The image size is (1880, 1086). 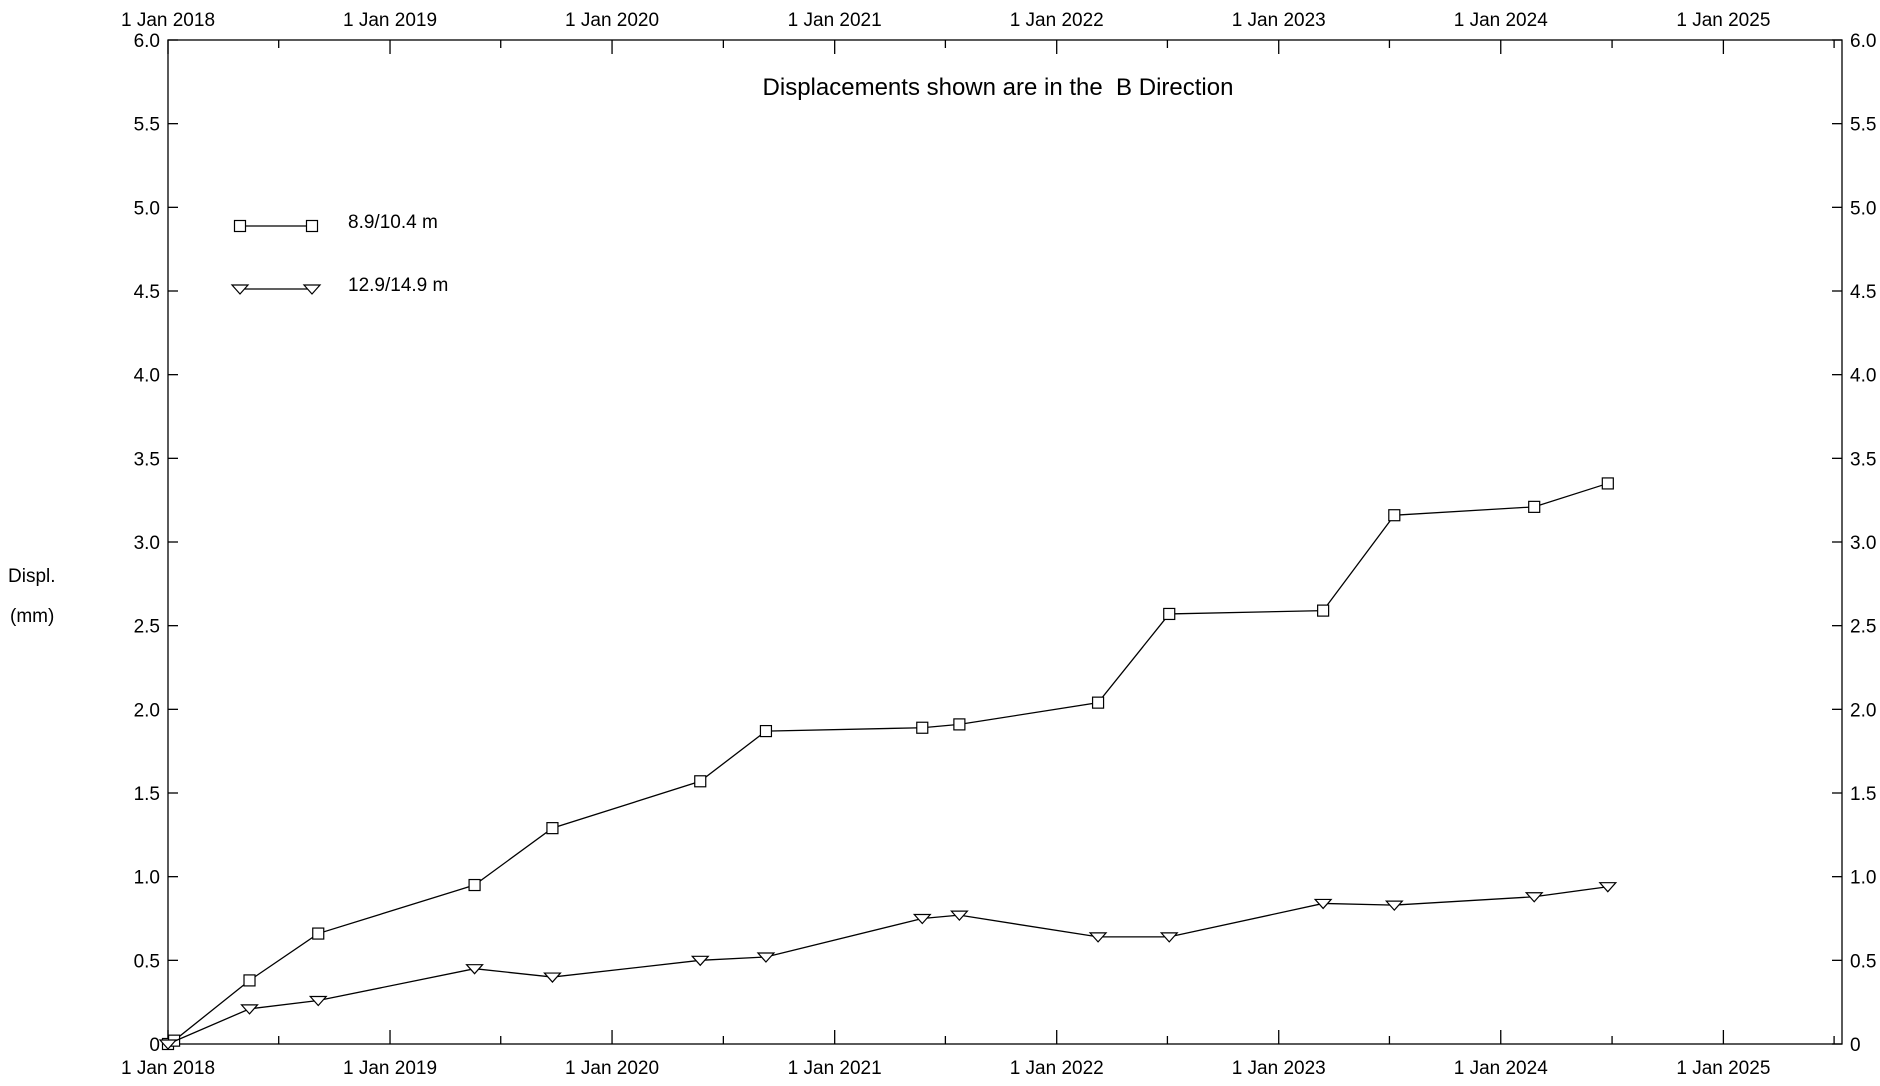 I want to click on y-tick-label-left: 0.5, so click(x=147, y=961).